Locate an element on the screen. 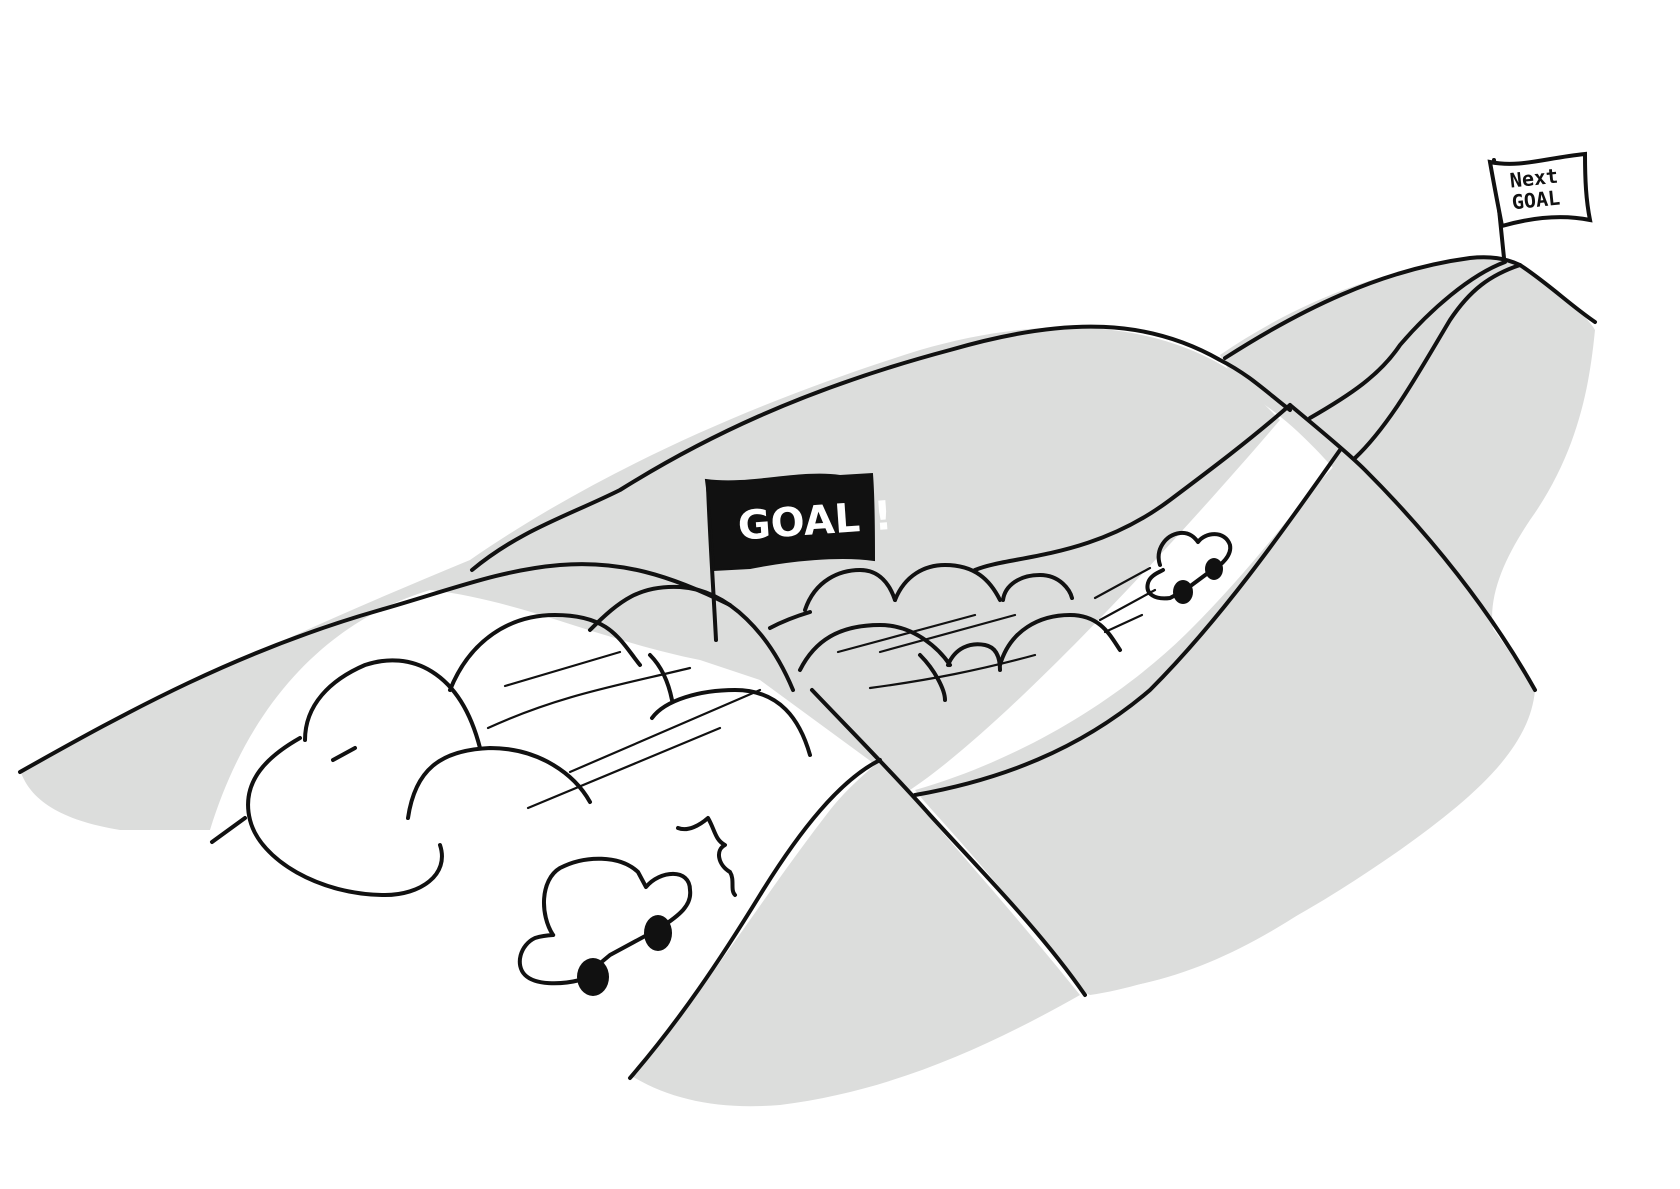  dust-cloud-small-stub is located at coordinates (344, 754).